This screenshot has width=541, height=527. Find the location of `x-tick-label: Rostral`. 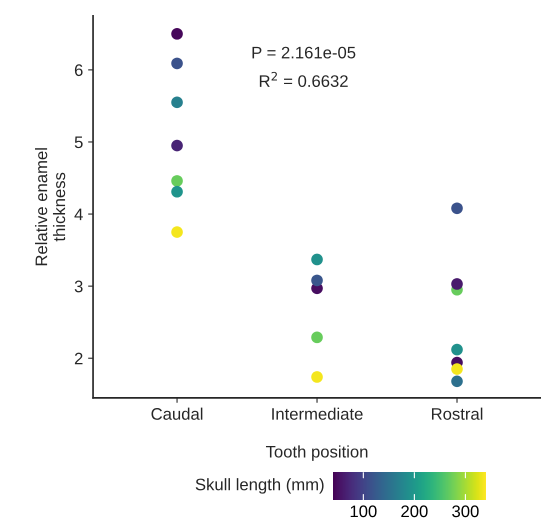

x-tick-label: Rostral is located at coordinates (457, 414).